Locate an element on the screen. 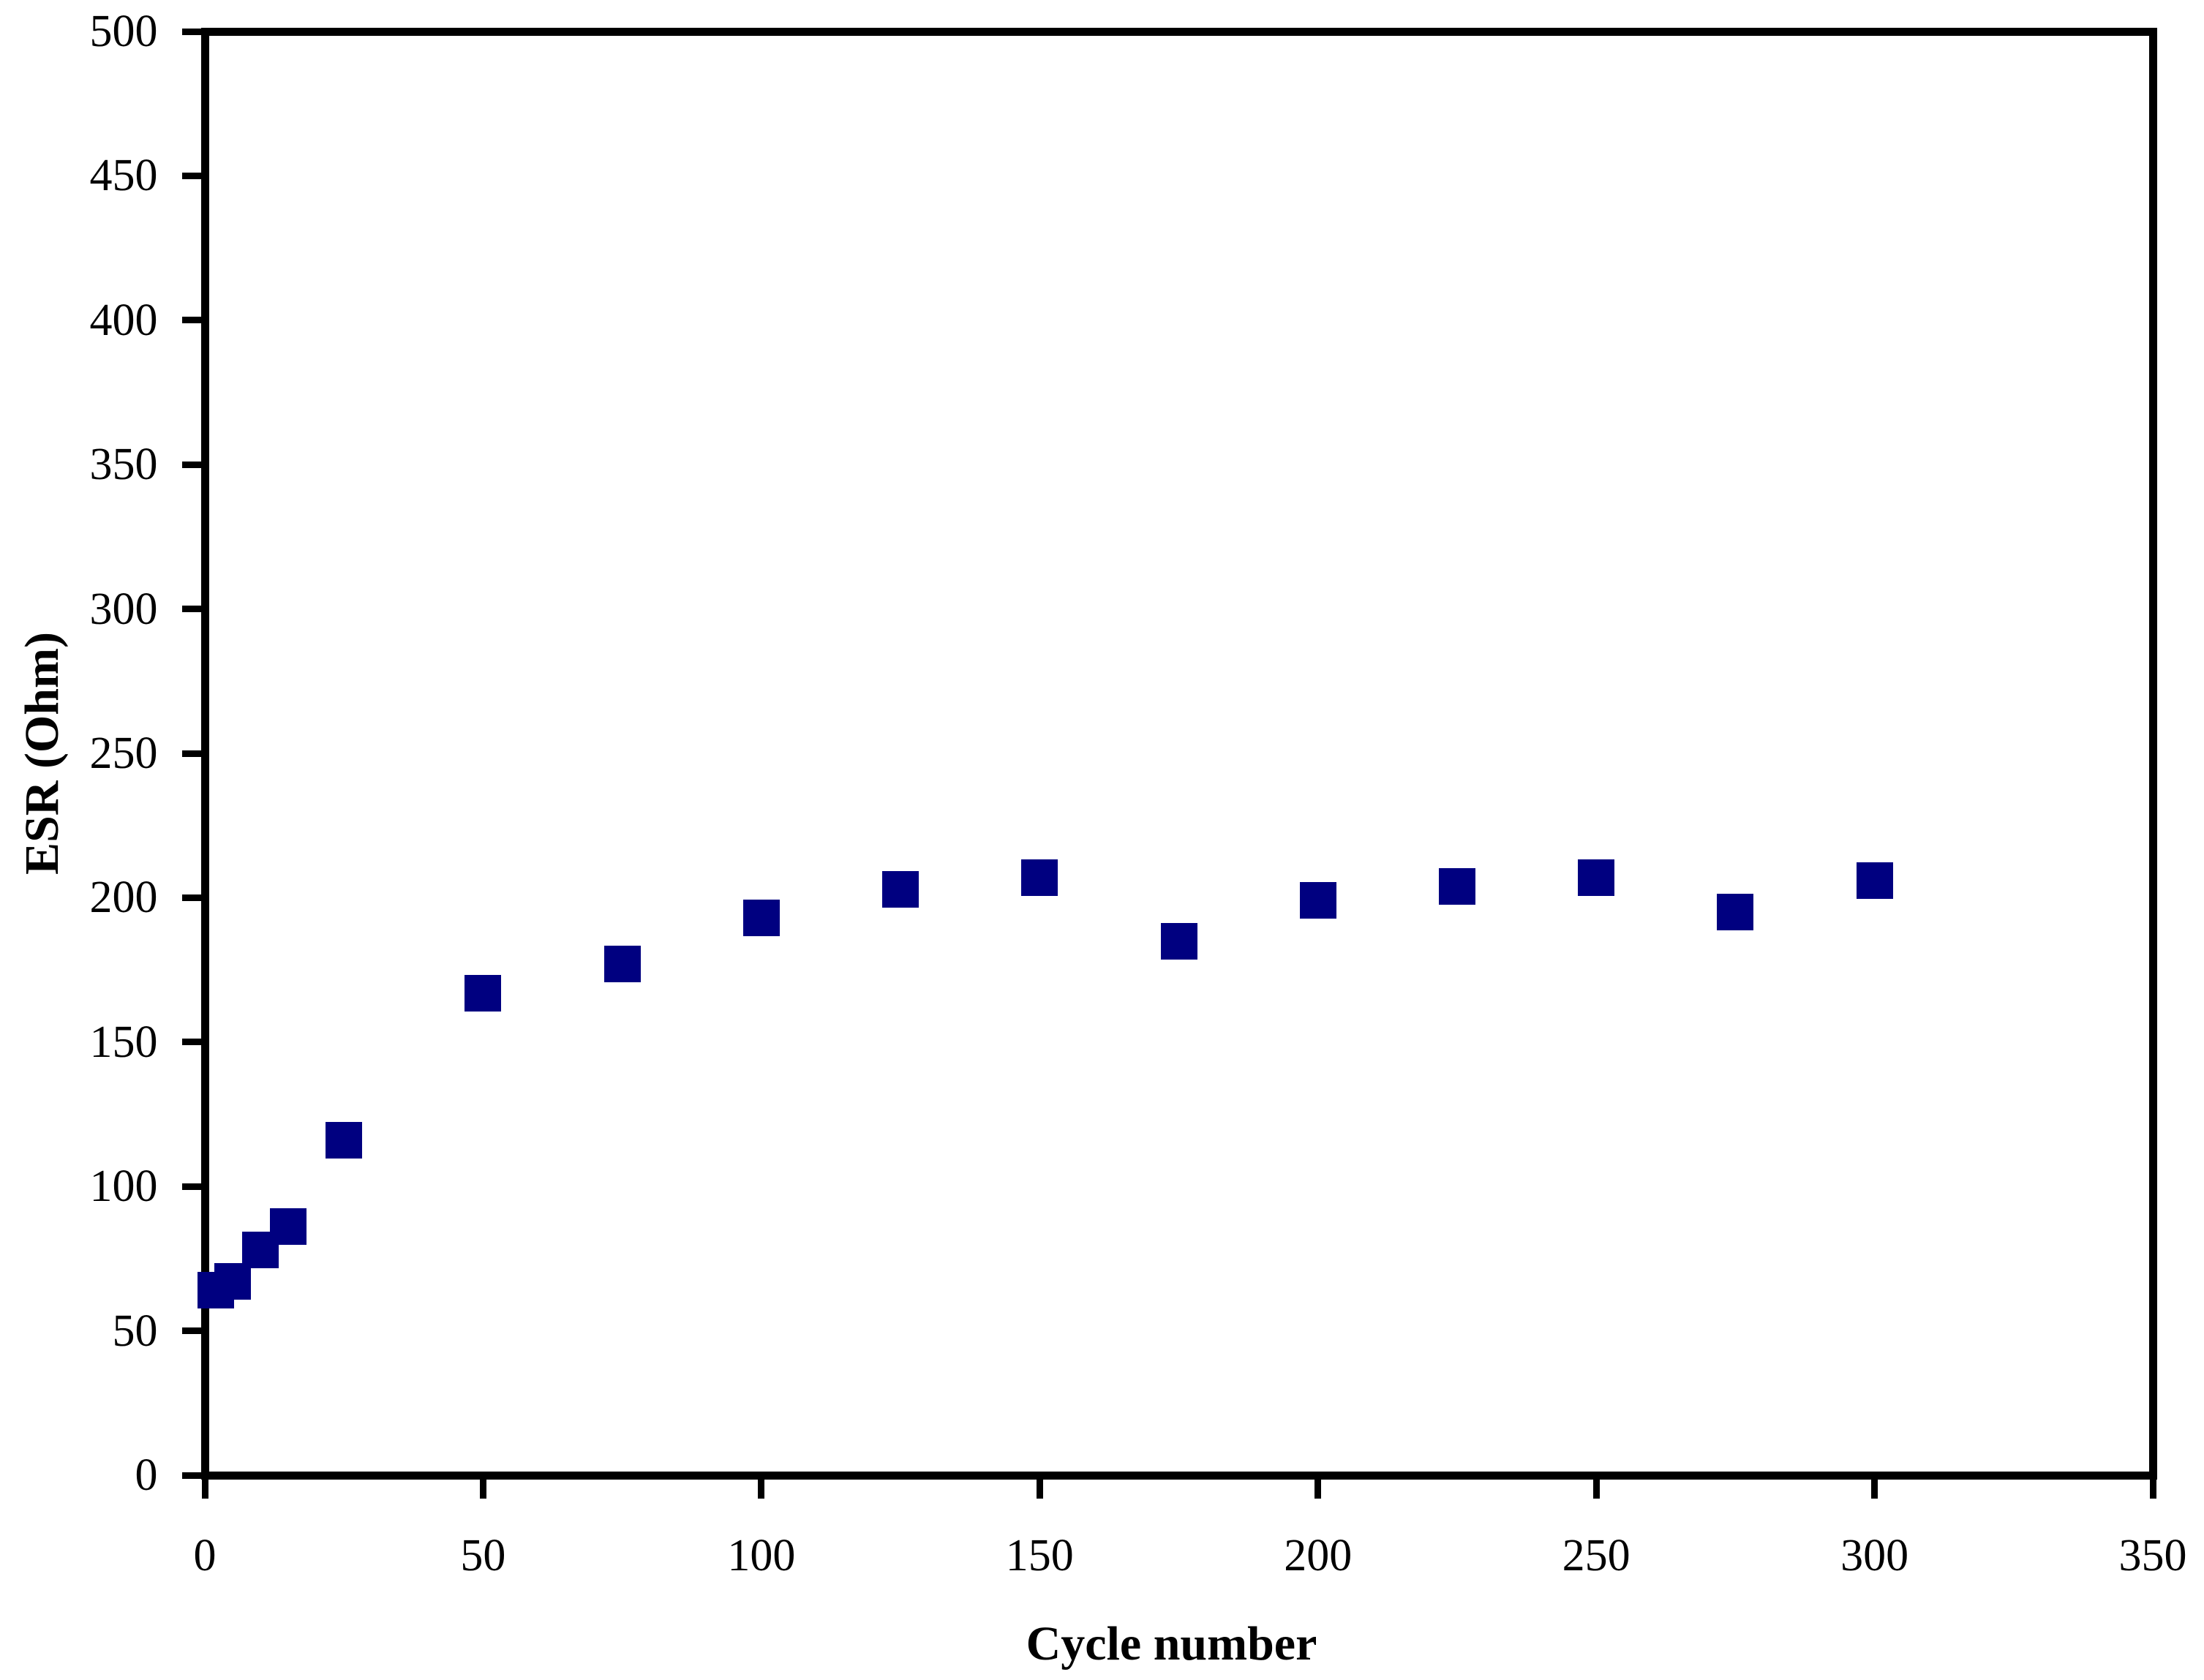 The width and height of the screenshot is (2204, 1680). x-axis-title: Cycle number is located at coordinates (1171, 1643).